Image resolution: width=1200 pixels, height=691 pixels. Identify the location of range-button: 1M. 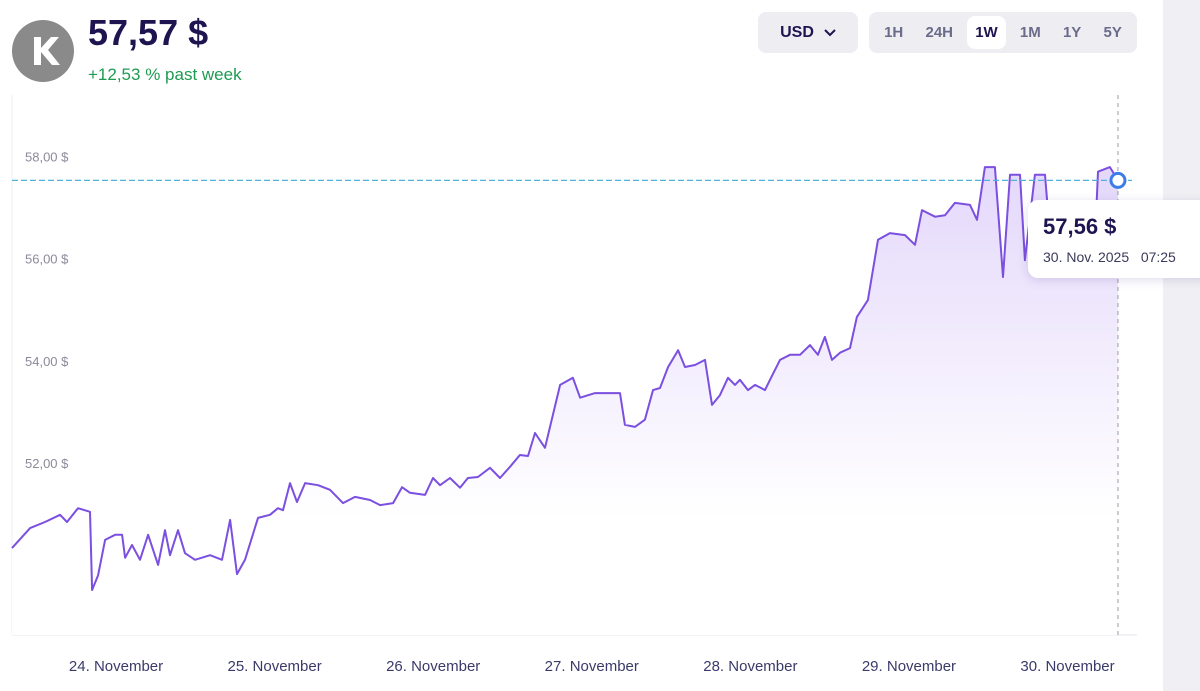
(1030, 32).